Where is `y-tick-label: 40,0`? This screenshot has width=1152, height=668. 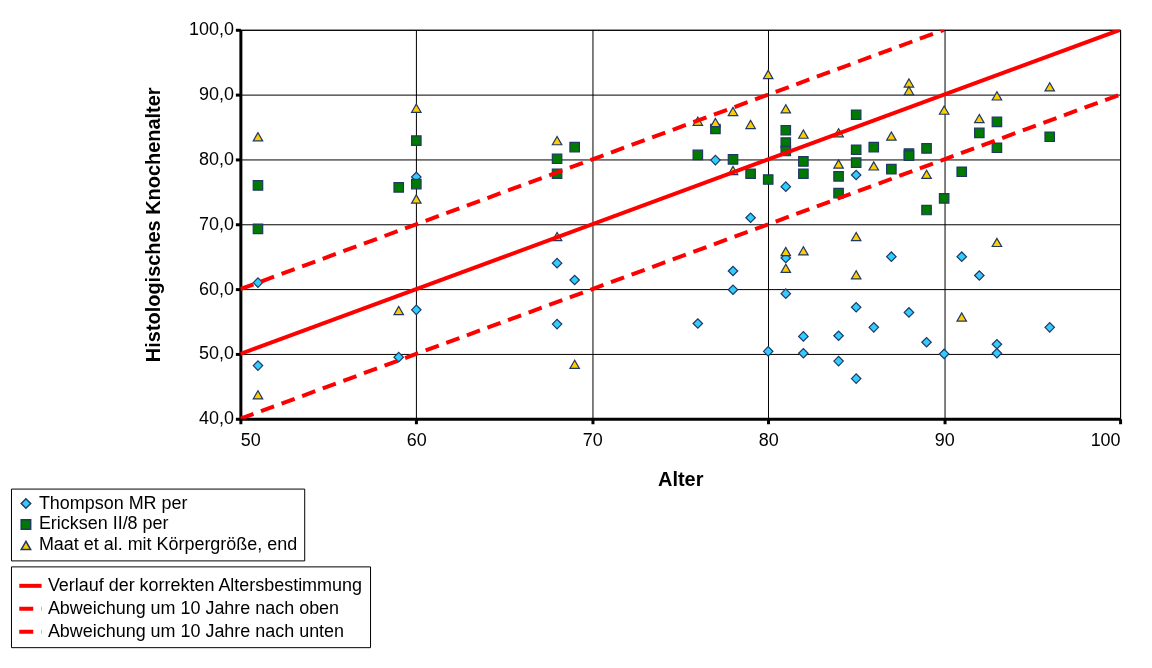
y-tick-label: 40,0 is located at coordinates (216, 418).